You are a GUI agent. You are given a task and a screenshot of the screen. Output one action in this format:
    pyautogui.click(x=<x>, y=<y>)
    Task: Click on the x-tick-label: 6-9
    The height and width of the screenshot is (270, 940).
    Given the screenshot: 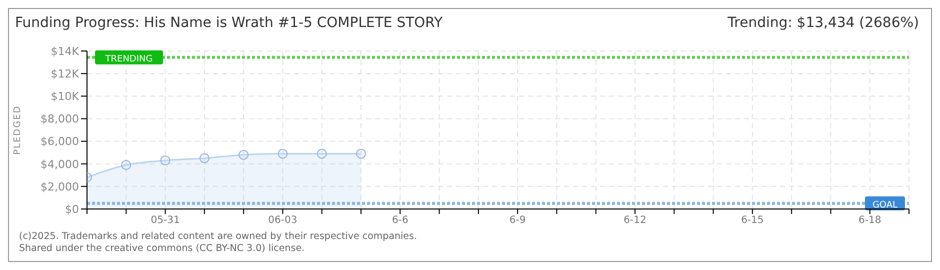 What is the action you would take?
    pyautogui.click(x=517, y=220)
    